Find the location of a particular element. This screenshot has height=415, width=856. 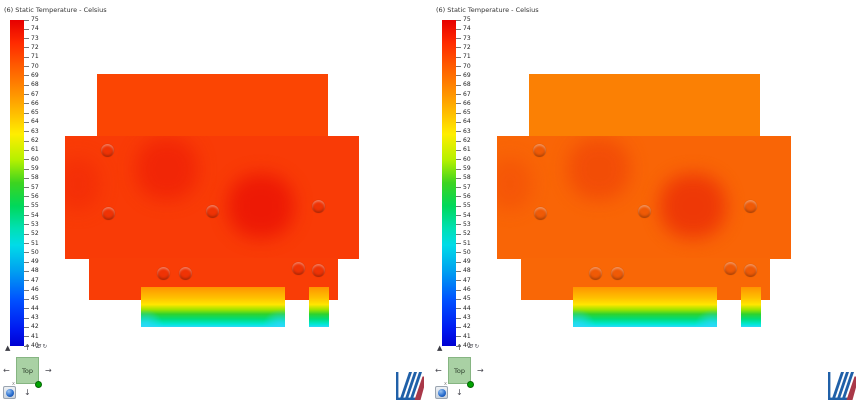

legend-tick: 56 is located at coordinates (463, 196).